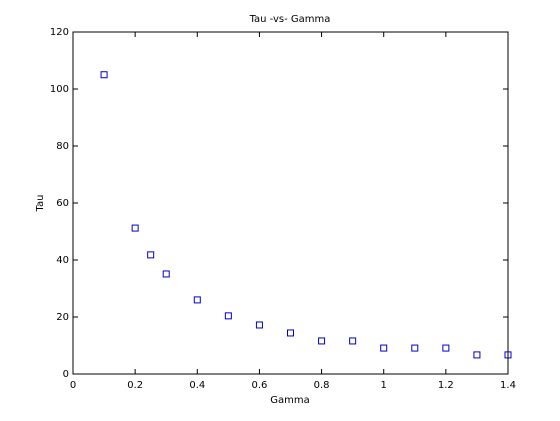  Describe the element at coordinates (73, 385) in the screenshot. I see `x-tick-label: 0` at that location.